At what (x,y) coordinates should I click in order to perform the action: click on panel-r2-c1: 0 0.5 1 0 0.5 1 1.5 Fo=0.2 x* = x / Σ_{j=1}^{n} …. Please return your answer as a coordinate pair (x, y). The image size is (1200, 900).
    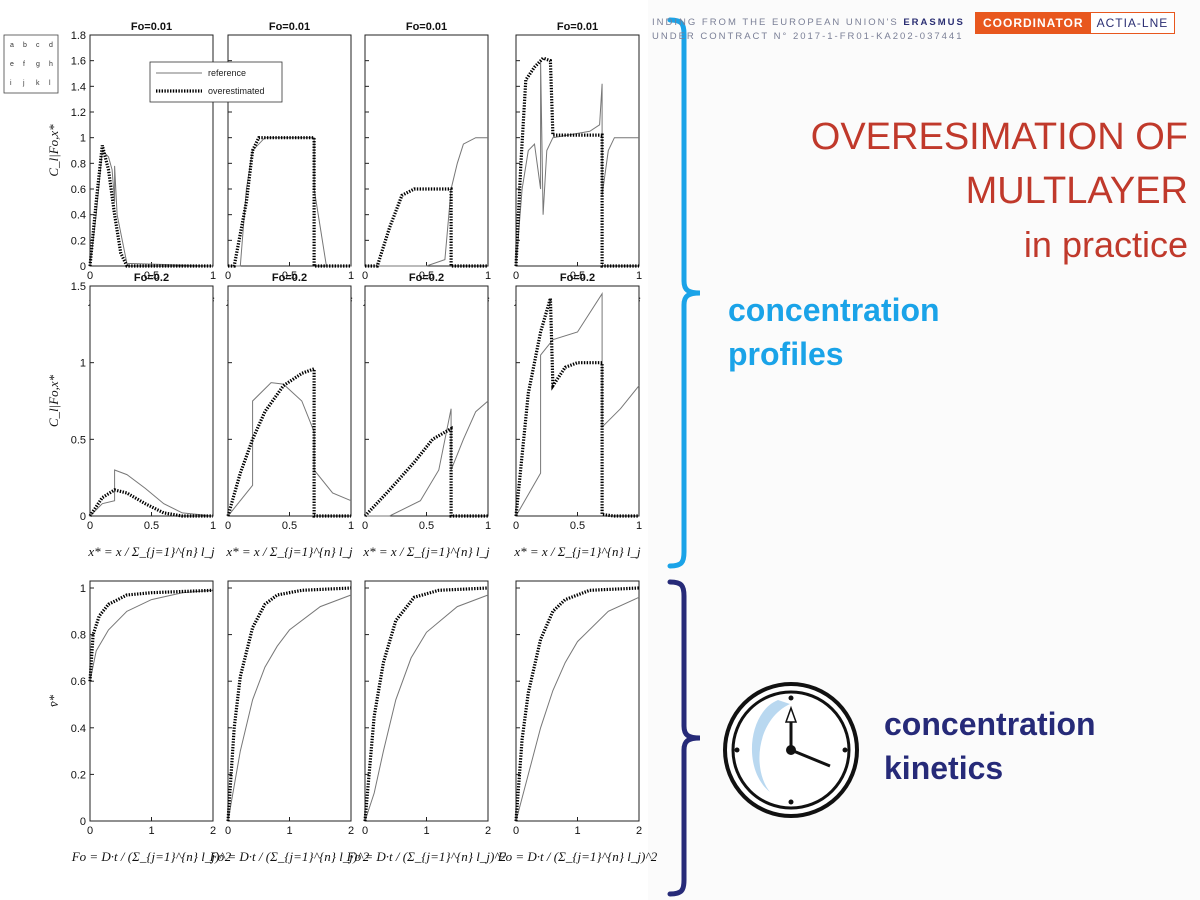
    Looking at the image, I should click on (143, 415).